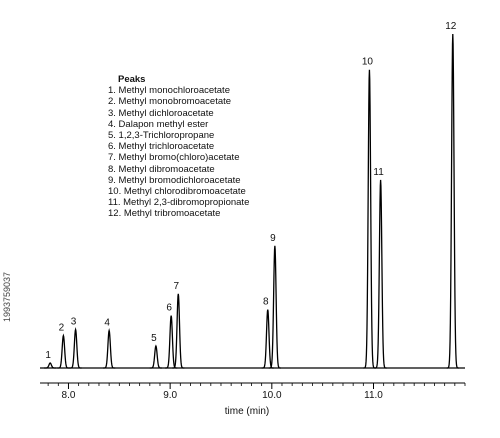 This screenshot has width=500, height=438. I want to click on peak-label-10: 10, so click(368, 62).